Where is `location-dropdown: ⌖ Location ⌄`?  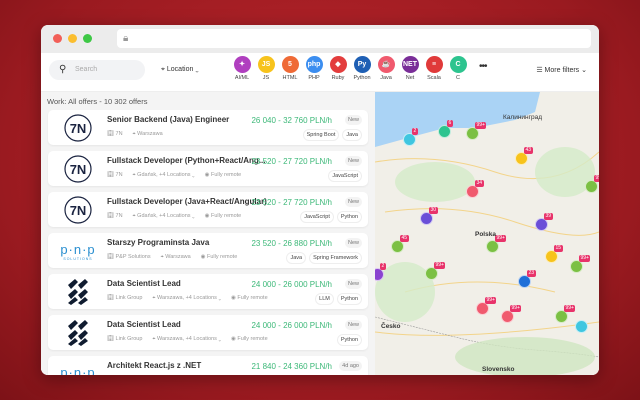
location-dropdown: ⌖ Location ⌄ is located at coordinates (180, 70).